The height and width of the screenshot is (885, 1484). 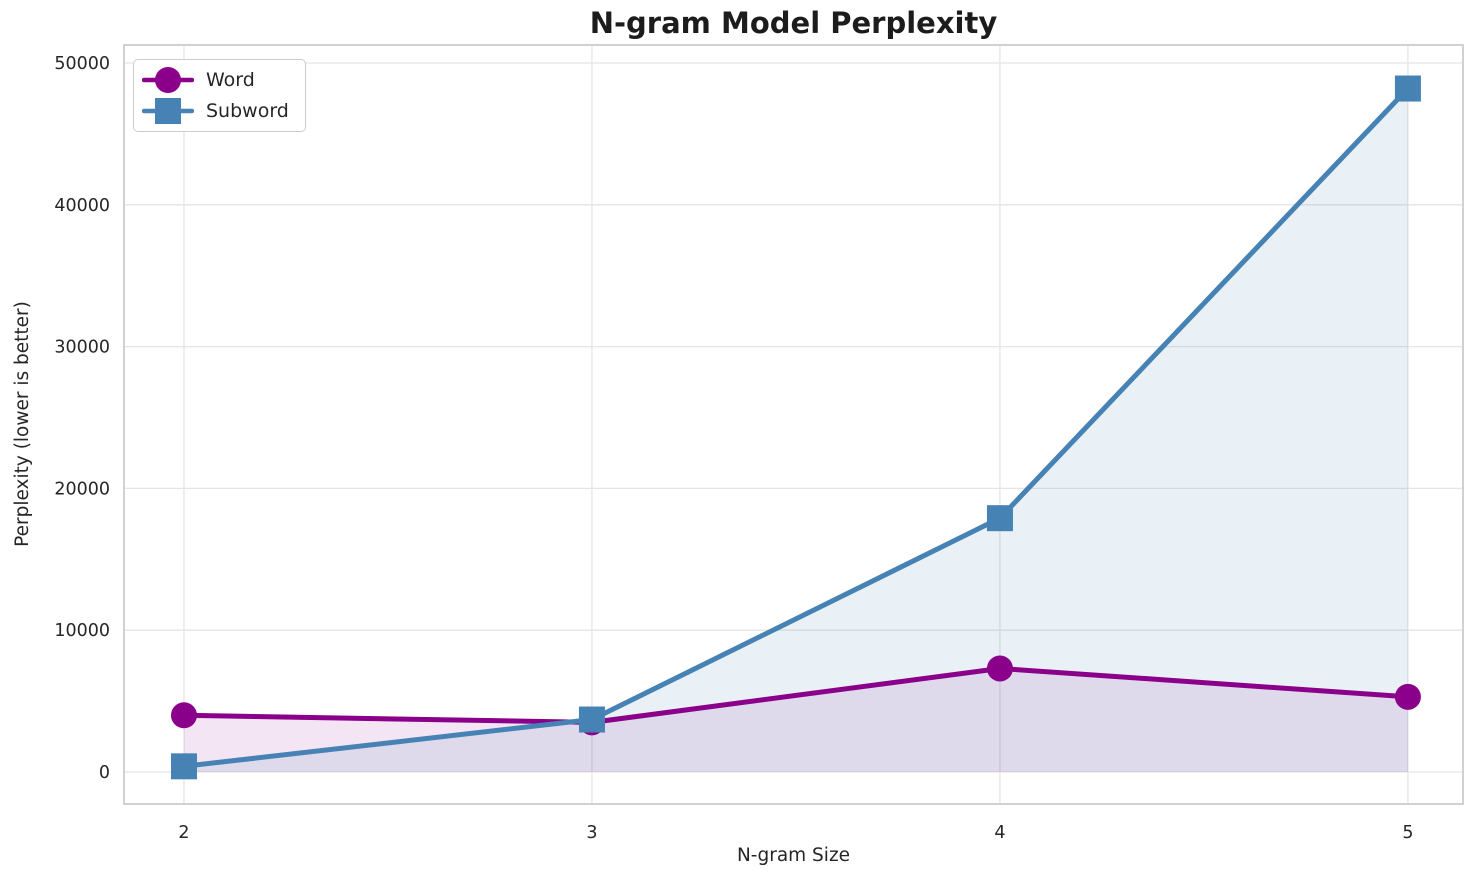 I want to click on word-series-marker-icon, so click(x=168, y=80).